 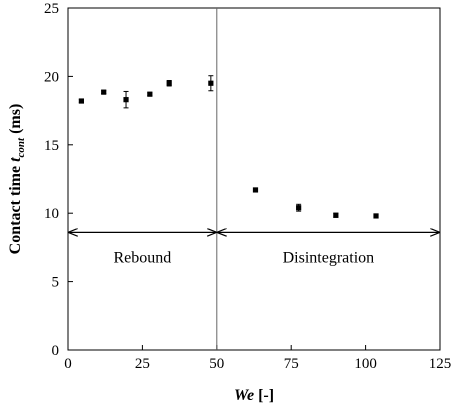 What do you see at coordinates (51, 146) in the screenshot?
I see `y-tick-label: 15` at bounding box center [51, 146].